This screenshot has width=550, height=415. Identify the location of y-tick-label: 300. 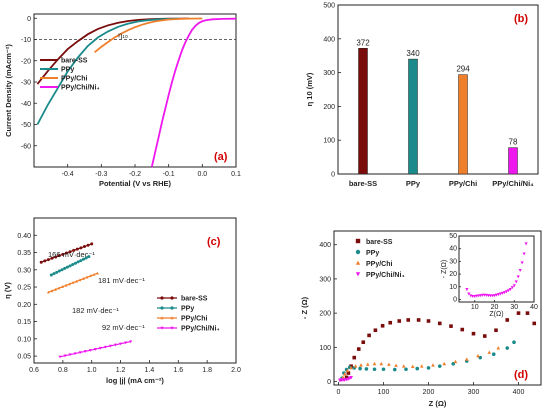
(325, 279).